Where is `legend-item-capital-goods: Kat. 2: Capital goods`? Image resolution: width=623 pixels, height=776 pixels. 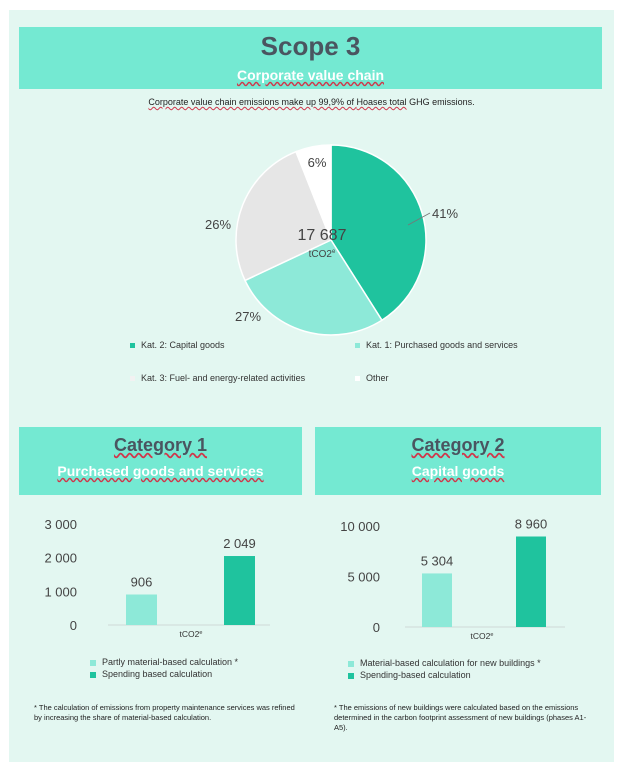
legend-item-capital-goods: Kat. 2: Capital goods is located at coordinates (177, 345).